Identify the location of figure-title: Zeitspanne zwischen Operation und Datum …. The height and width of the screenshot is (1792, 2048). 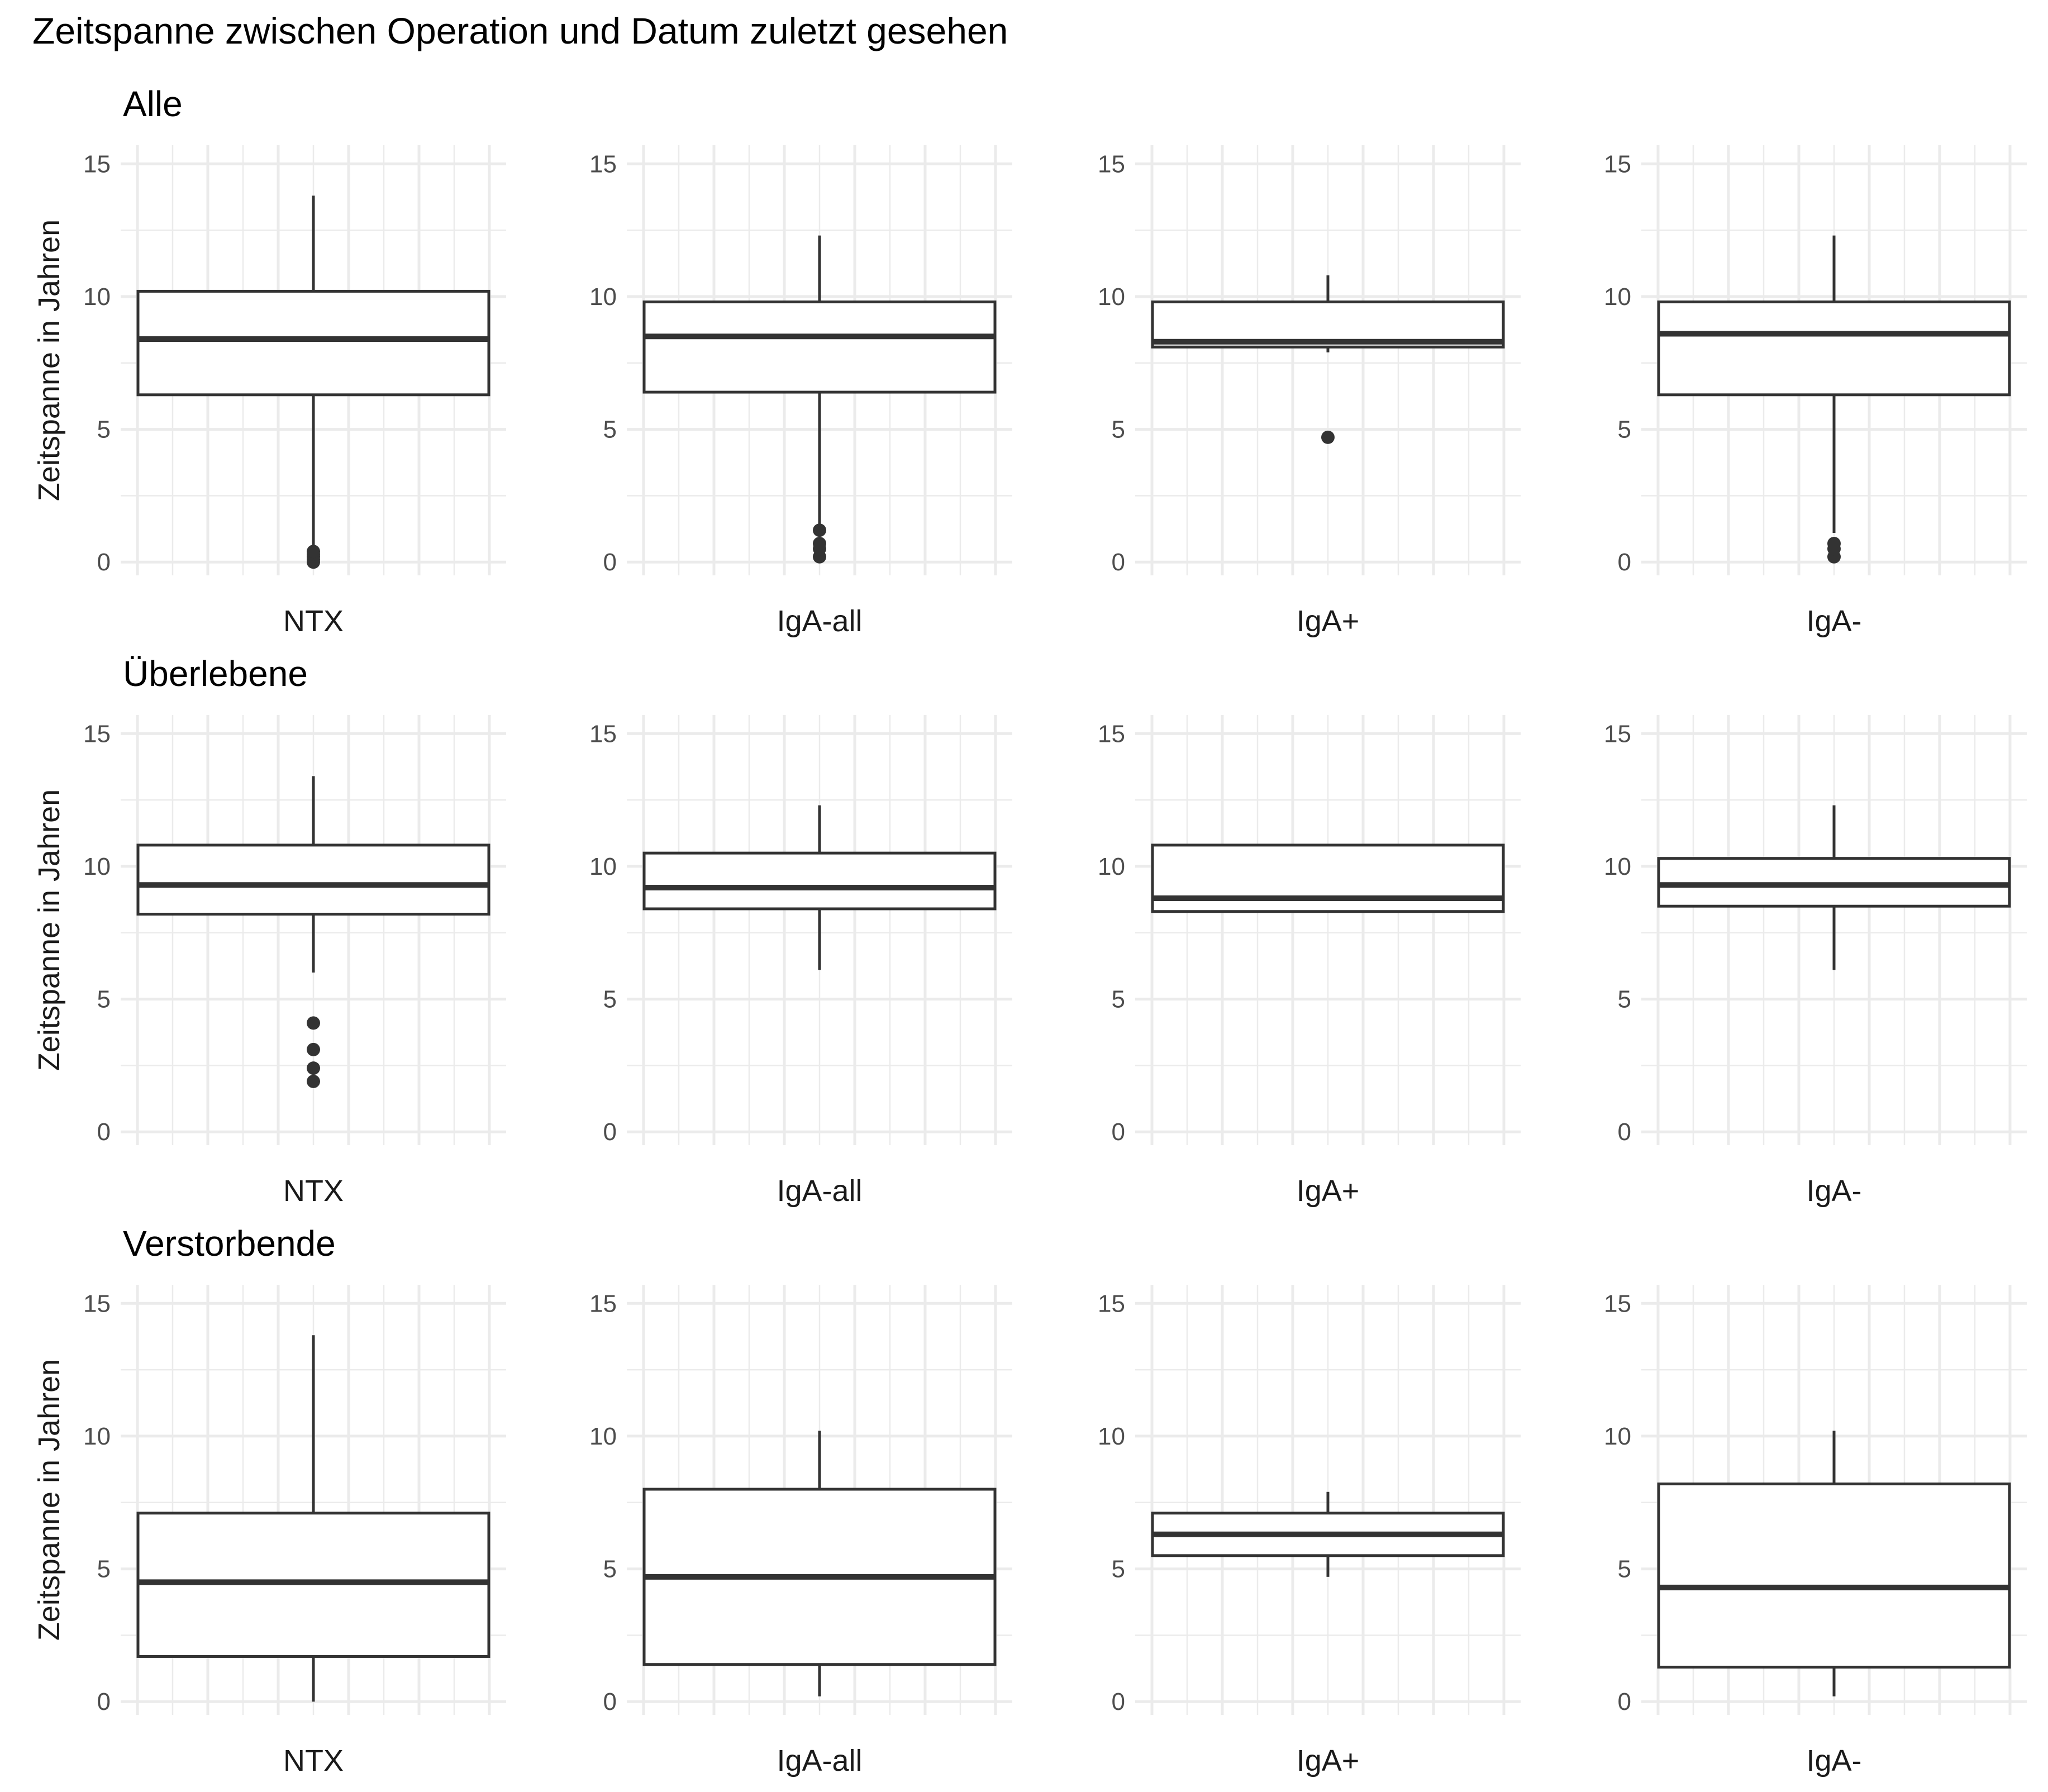
(520, 30).